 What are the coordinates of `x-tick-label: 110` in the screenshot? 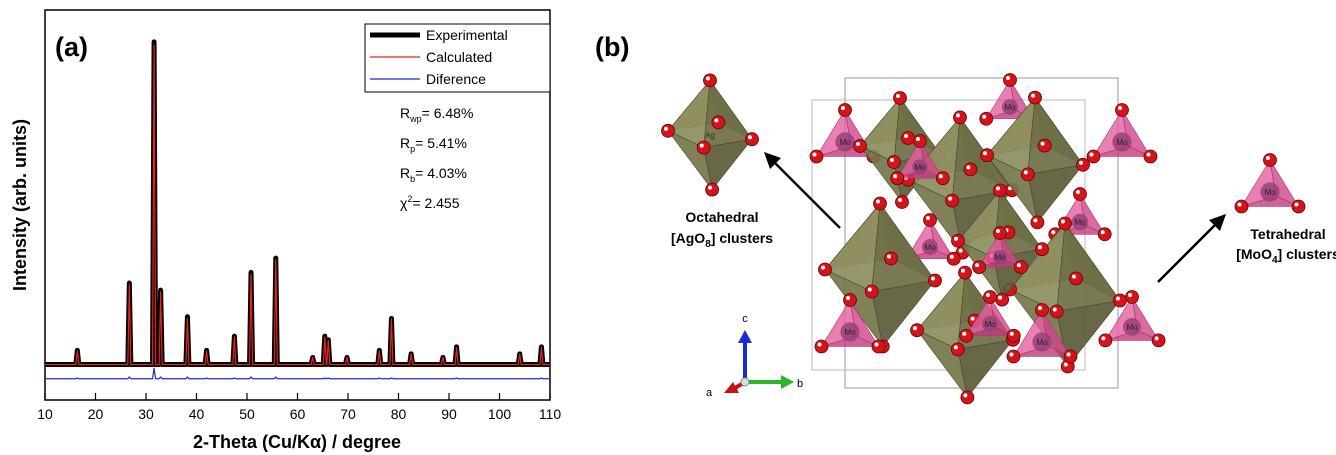 It's located at (550, 414).